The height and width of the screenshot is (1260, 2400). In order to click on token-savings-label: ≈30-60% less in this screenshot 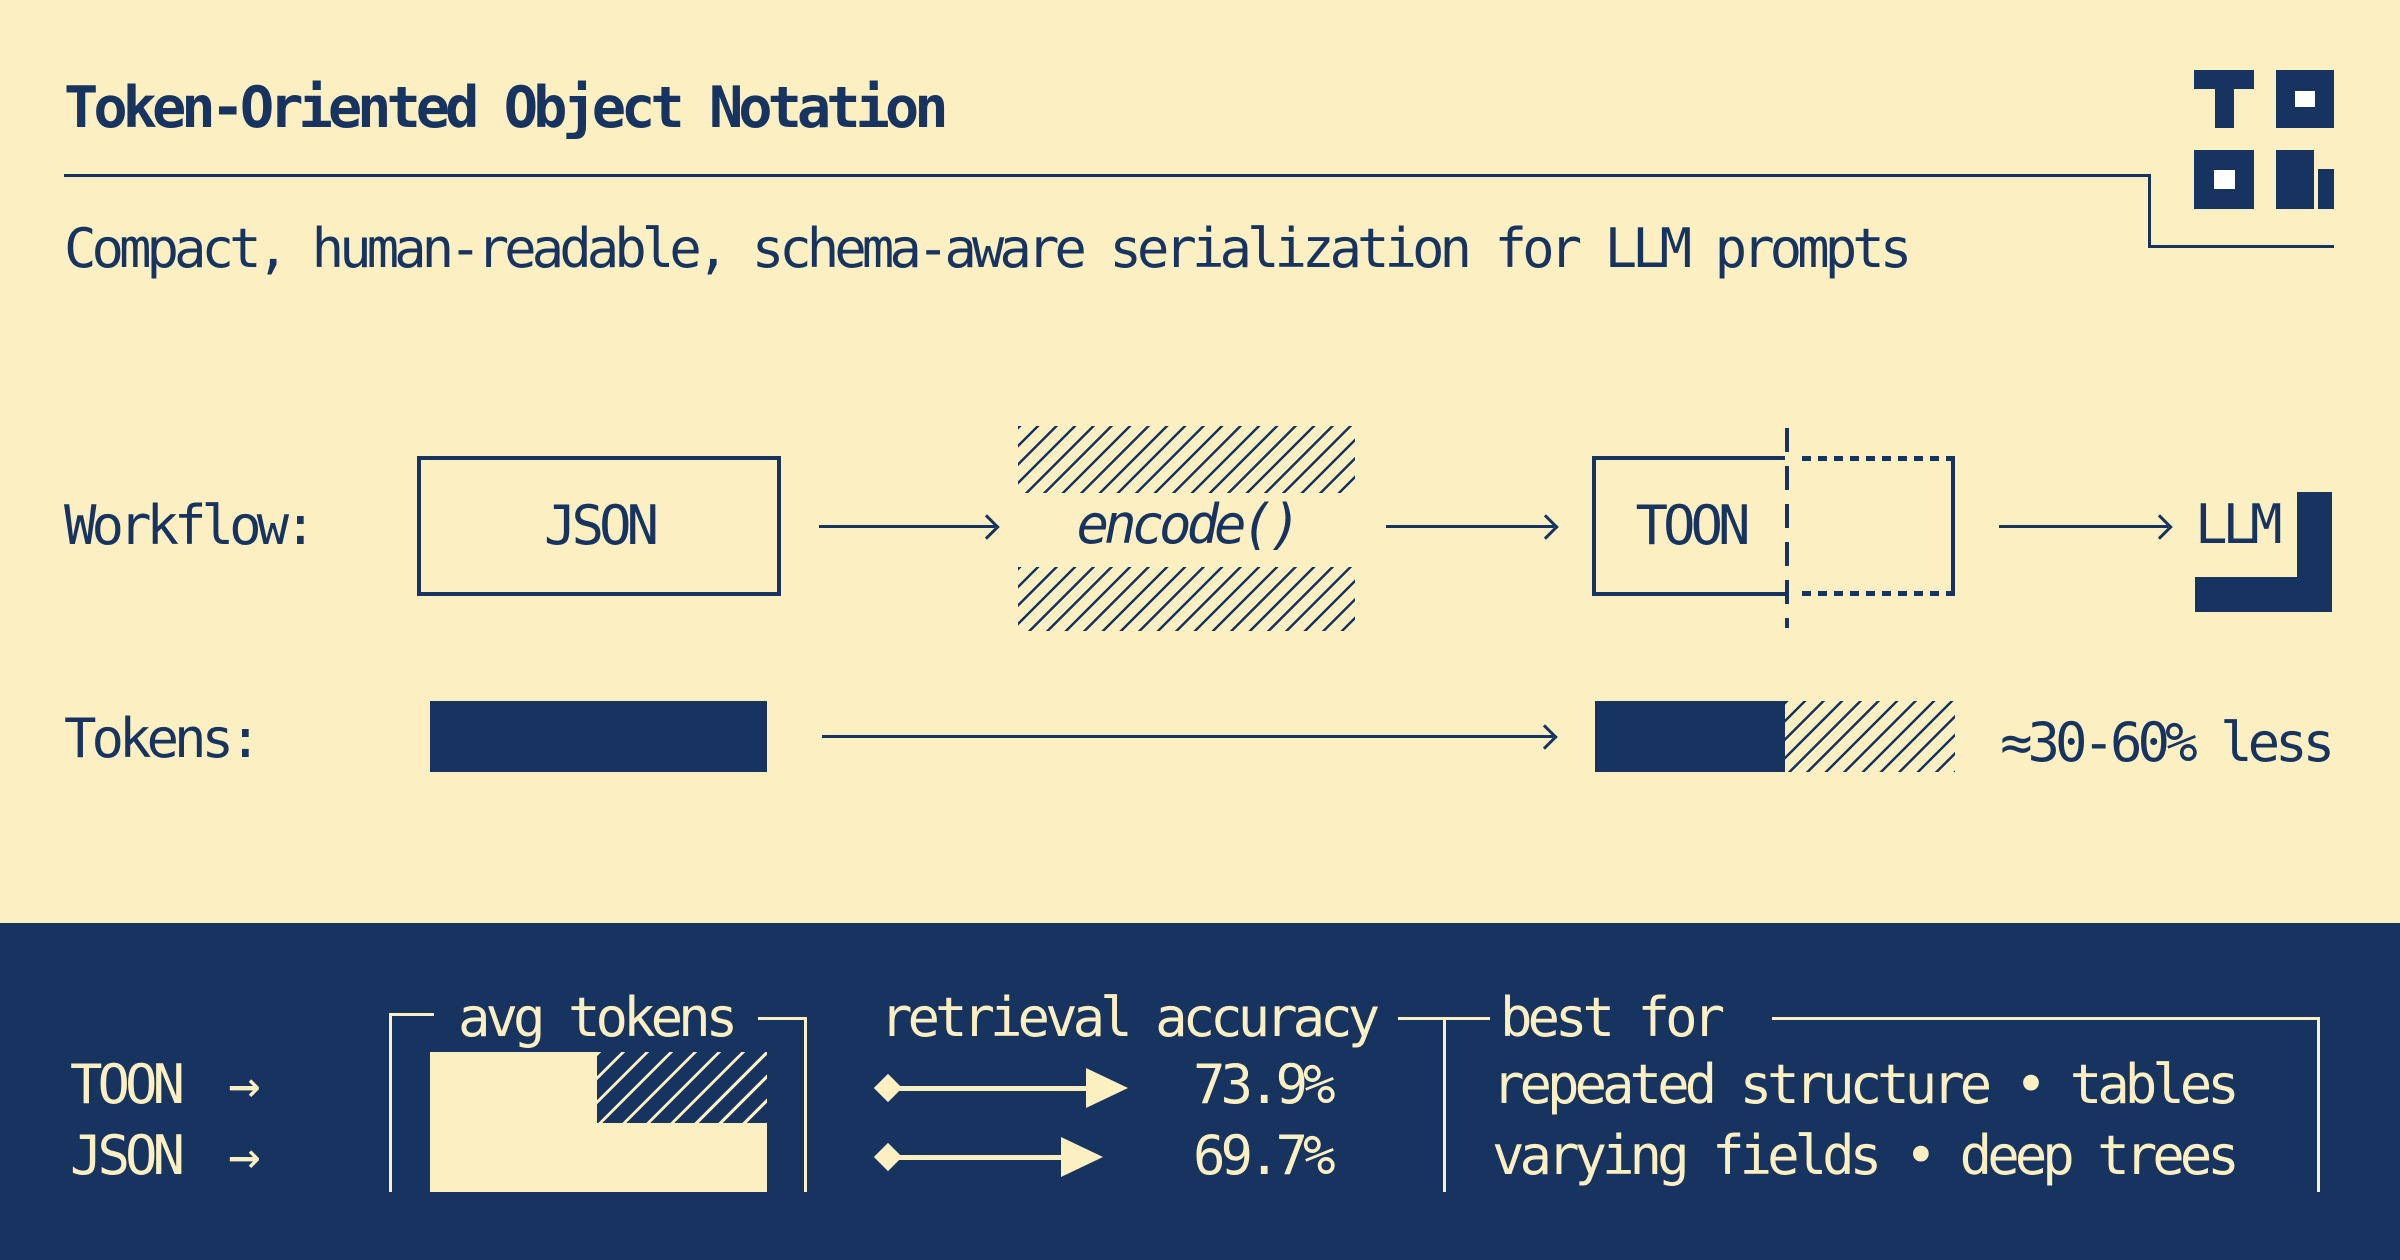, I will do `click(2167, 742)`.